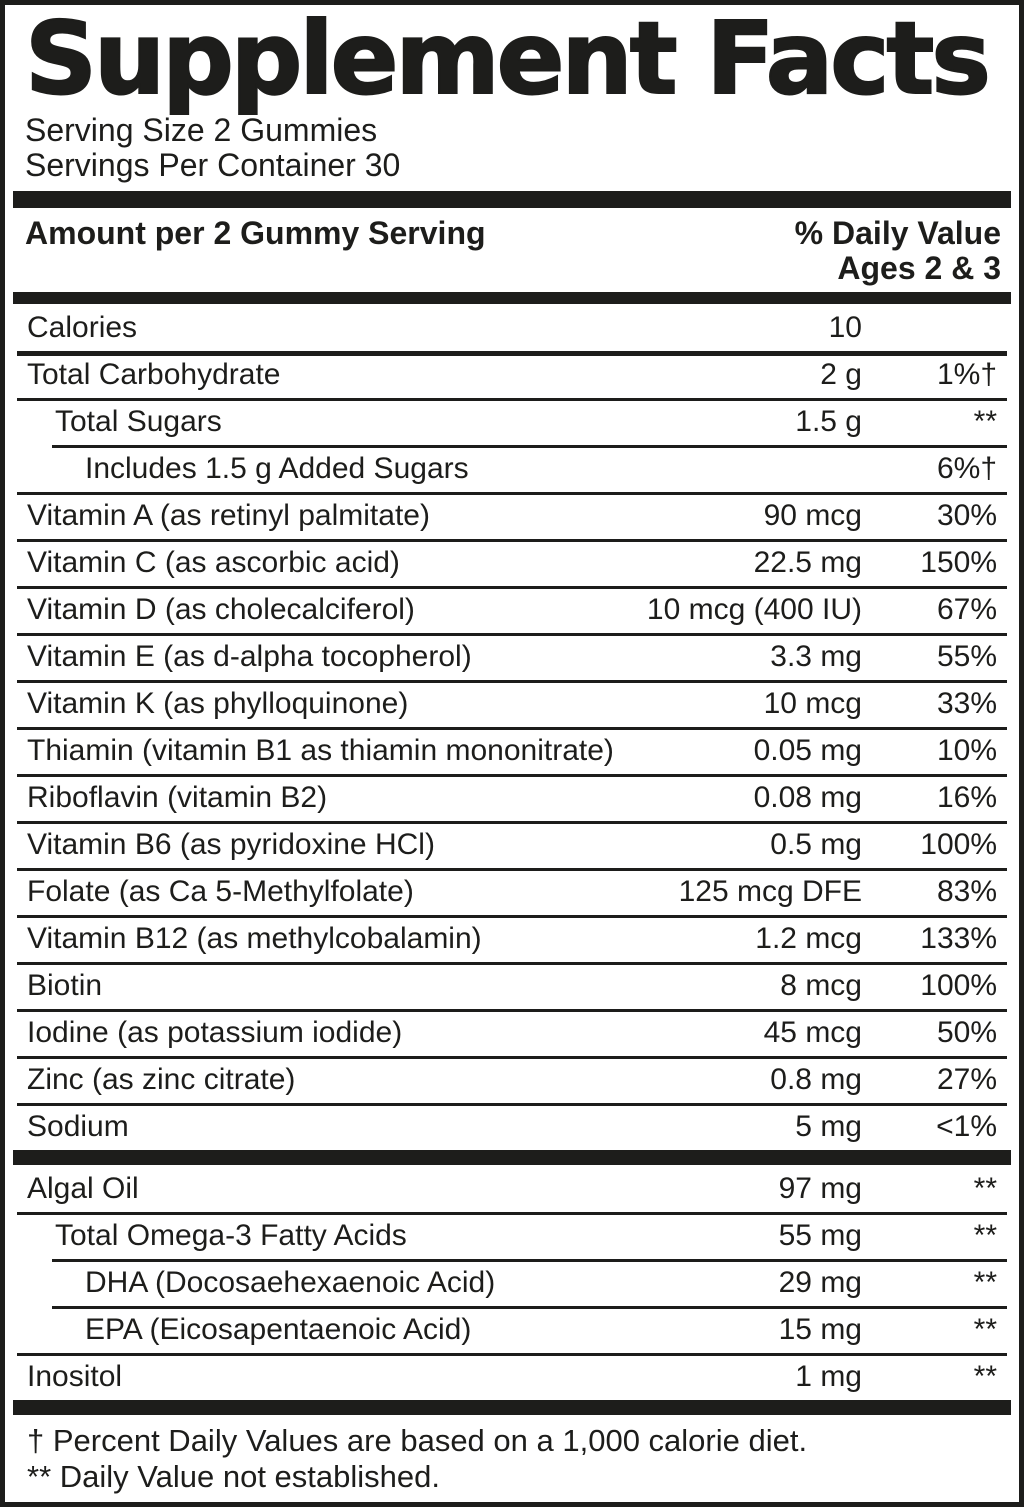 The height and width of the screenshot is (1507, 1024). Describe the element at coordinates (966, 609) in the screenshot. I see `nutrient-daily-value: 67%` at that location.